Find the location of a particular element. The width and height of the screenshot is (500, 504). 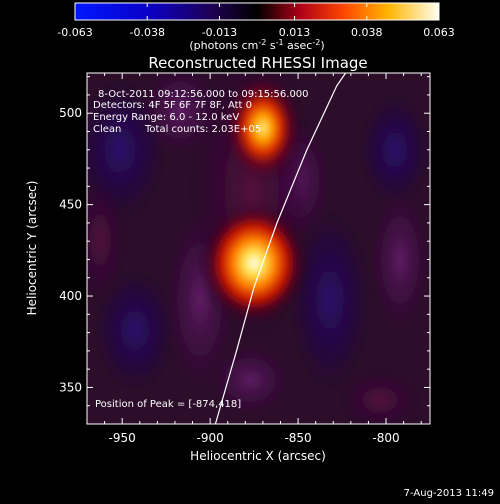

colorbar-gradient is located at coordinates (257, 11).